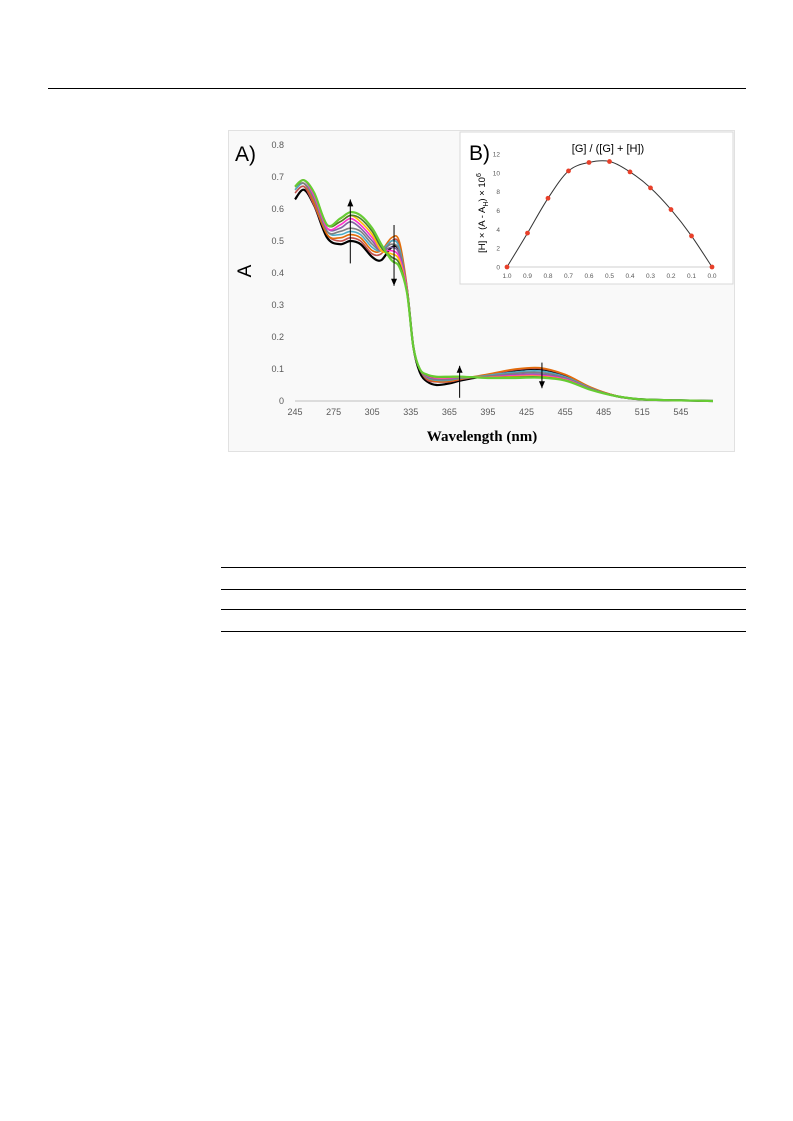 The height and width of the screenshot is (1121, 793). Describe the element at coordinates (372, 412) in the screenshot. I see `panel-a-x-tick-label: 305` at that location.